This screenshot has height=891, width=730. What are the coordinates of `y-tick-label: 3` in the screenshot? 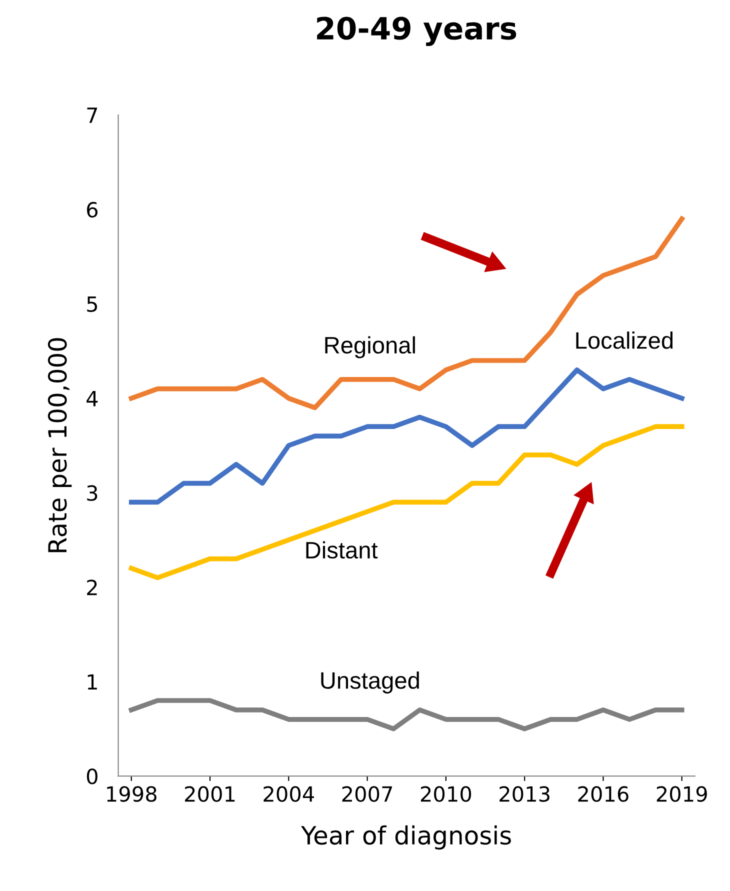 It's located at (92, 493).